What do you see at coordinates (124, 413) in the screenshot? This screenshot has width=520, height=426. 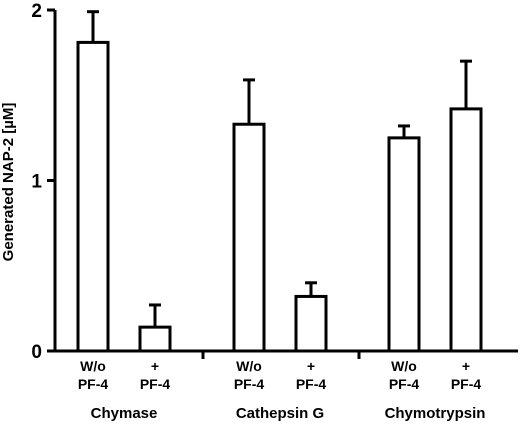 I see `group-label: Chymase` at bounding box center [124, 413].